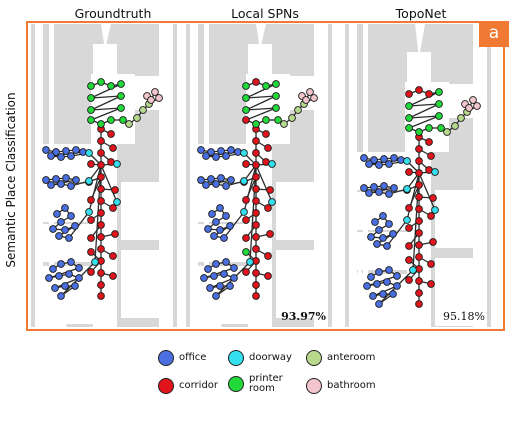 The height and width of the screenshot is (421, 513). What do you see at coordinates (464, 316) in the screenshot?
I see `accuracy-toponet: 95.18%` at bounding box center [464, 316].